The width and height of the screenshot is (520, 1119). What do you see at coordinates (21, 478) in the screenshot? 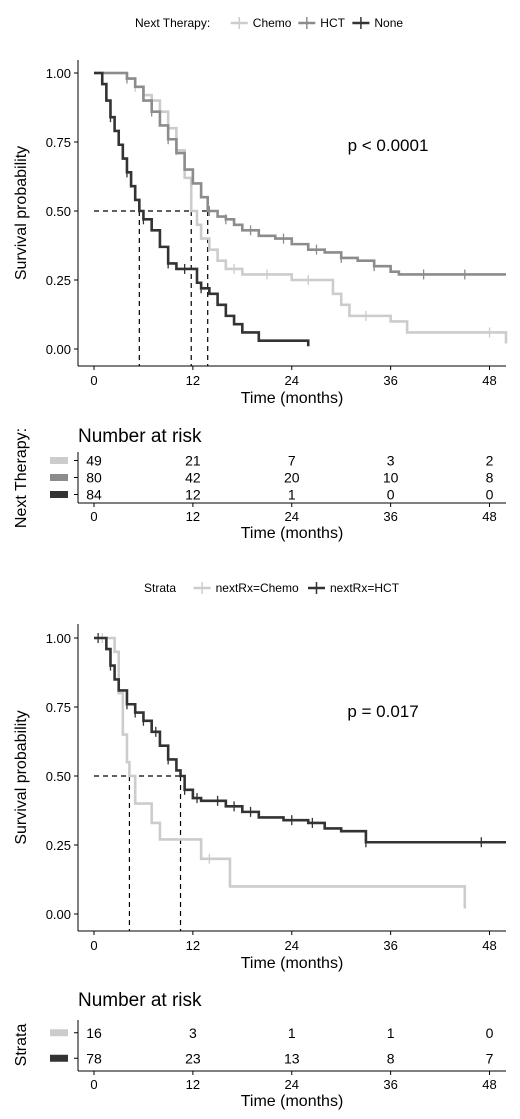
I see `risk-table-y-title: Next Therapy:` at bounding box center [21, 478].